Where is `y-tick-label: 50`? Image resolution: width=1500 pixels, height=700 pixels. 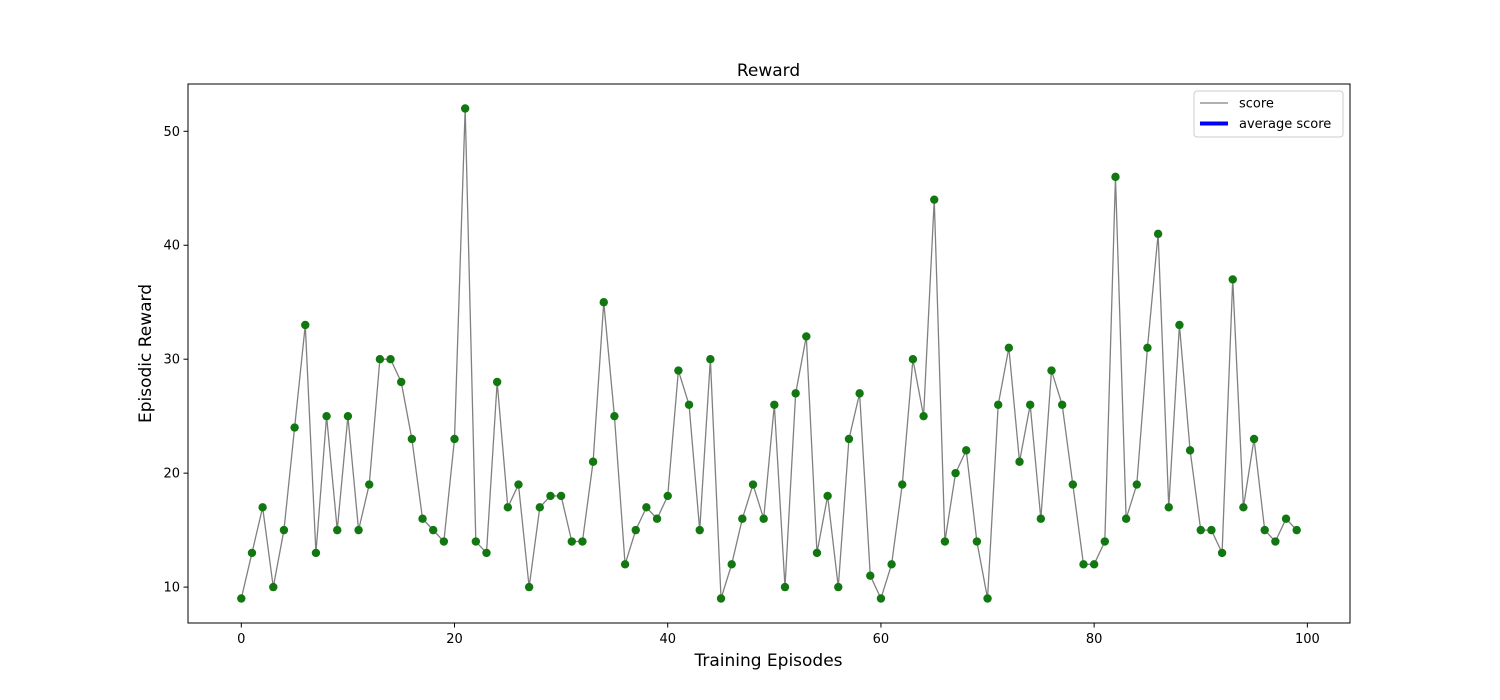 y-tick-label: 50 is located at coordinates (171, 132).